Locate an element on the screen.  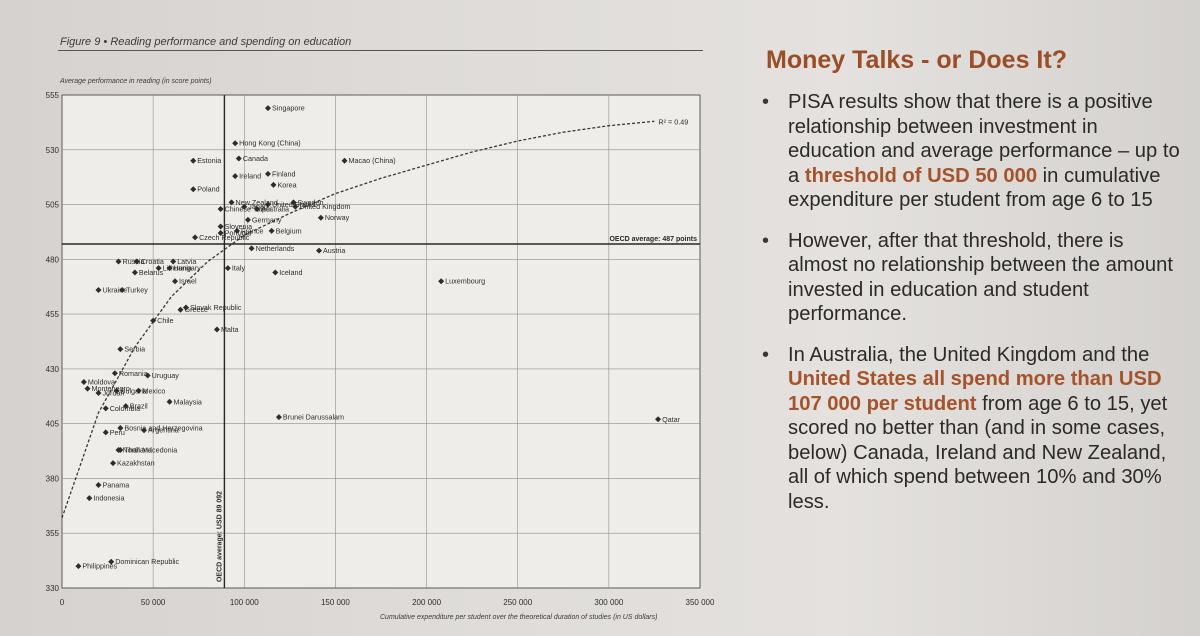
data-point-label: United States is located at coordinates (294, 204).